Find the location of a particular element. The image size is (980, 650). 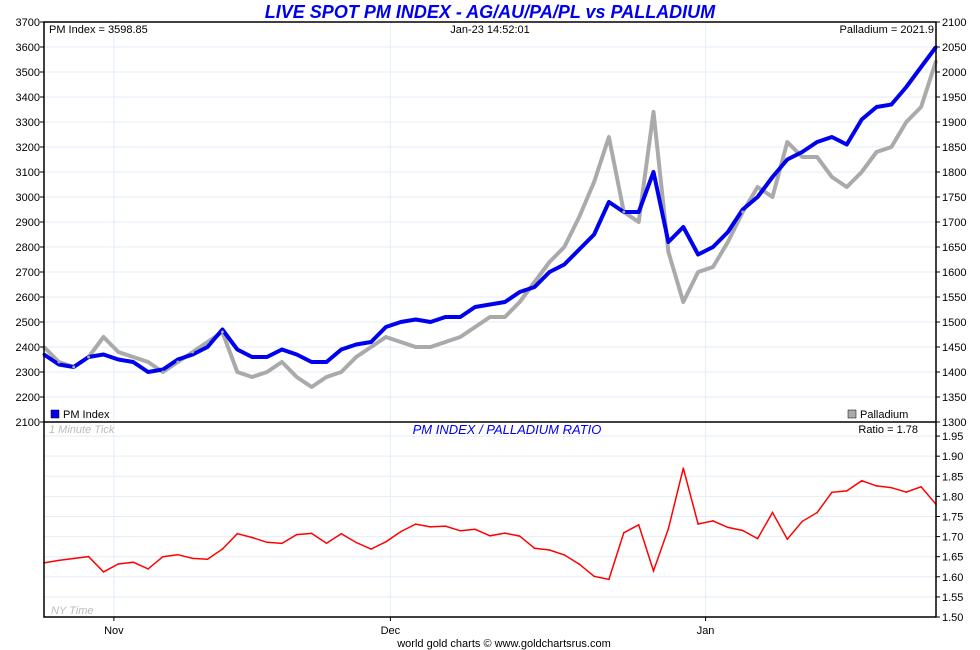

right-axis-tick-label: 1700 is located at coordinates (954, 223).